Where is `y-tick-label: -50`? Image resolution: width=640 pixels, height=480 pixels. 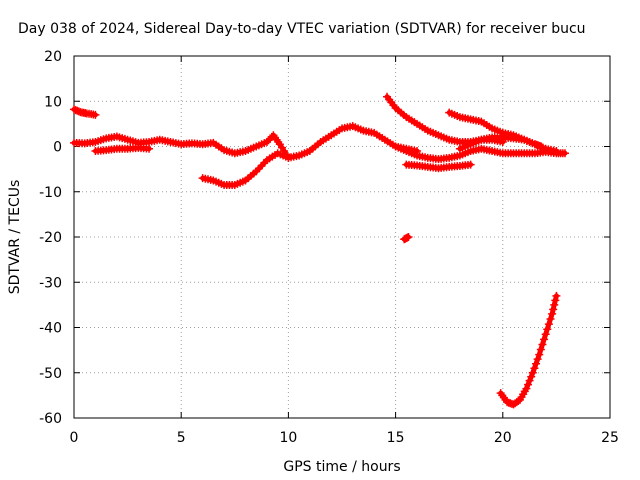
y-tick-label: -50 is located at coordinates (50, 374).